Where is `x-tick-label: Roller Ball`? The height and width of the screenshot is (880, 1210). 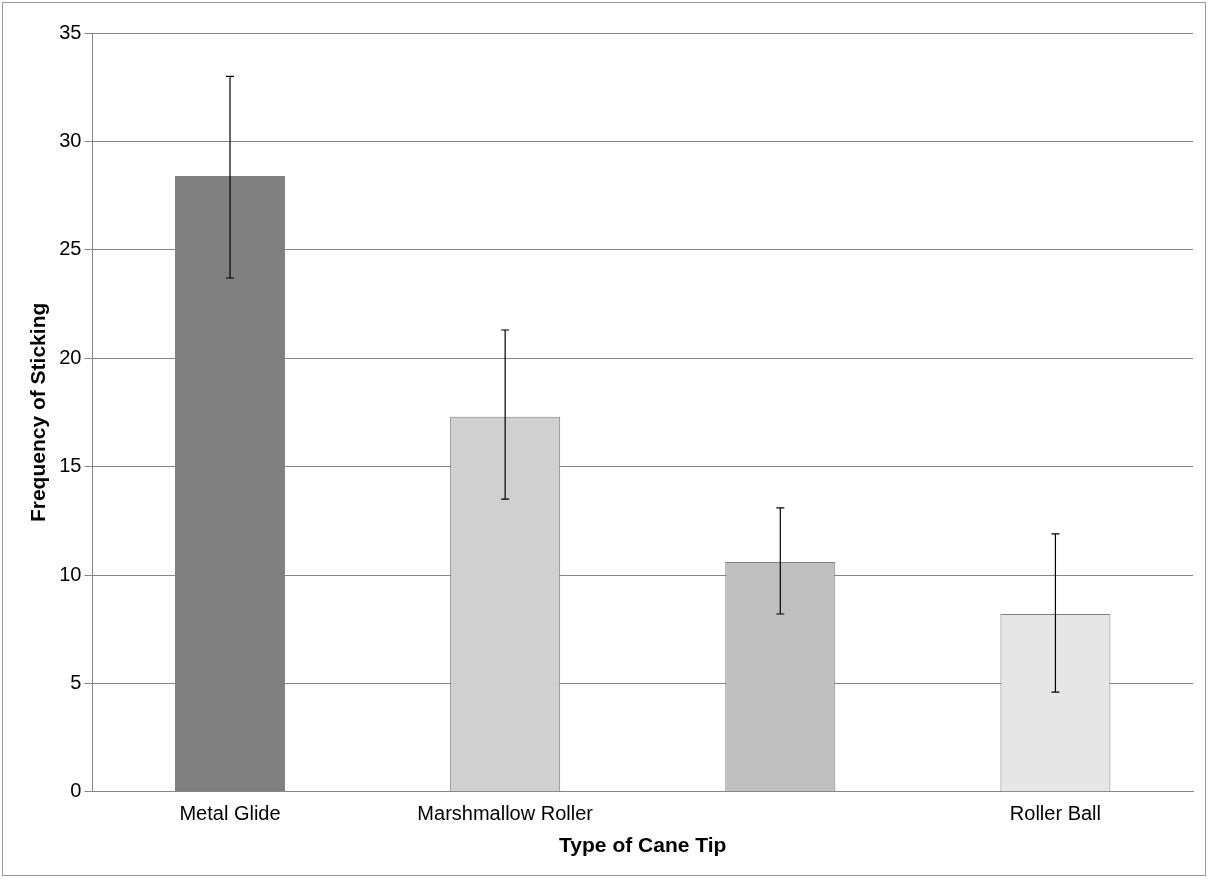 x-tick-label: Roller Ball is located at coordinates (1055, 813).